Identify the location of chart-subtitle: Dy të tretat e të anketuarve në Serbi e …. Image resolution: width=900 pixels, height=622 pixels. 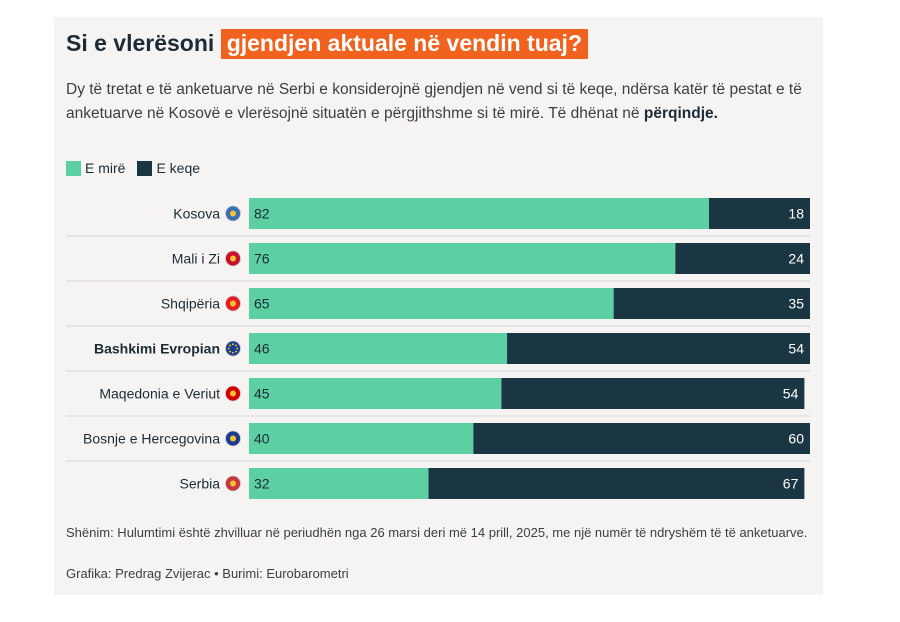
(438, 102).